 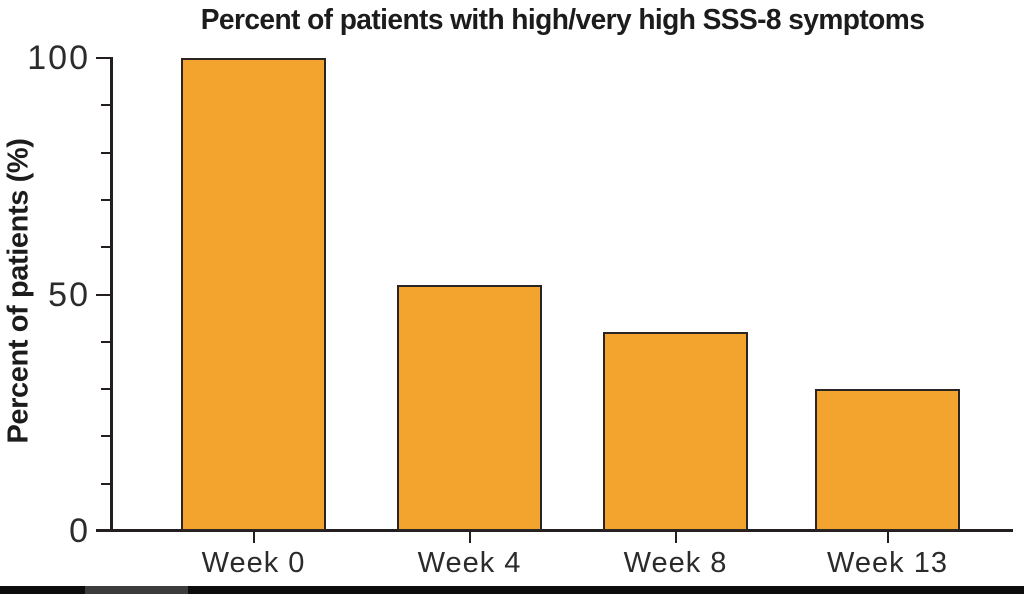 What do you see at coordinates (79, 531) in the screenshot?
I see `y-tick-label: 0` at bounding box center [79, 531].